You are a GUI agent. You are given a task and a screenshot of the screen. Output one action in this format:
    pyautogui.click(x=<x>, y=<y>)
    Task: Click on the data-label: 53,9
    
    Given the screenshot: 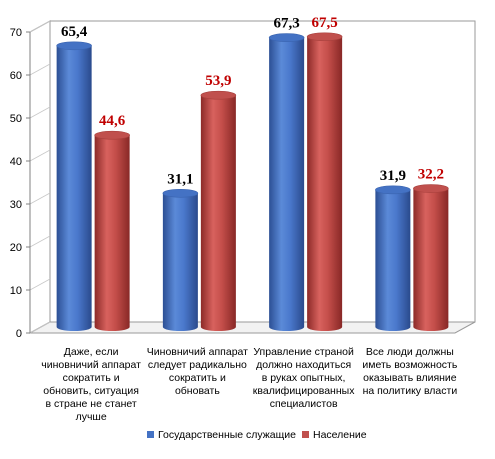 What is the action you would take?
    pyautogui.click(x=218, y=81)
    